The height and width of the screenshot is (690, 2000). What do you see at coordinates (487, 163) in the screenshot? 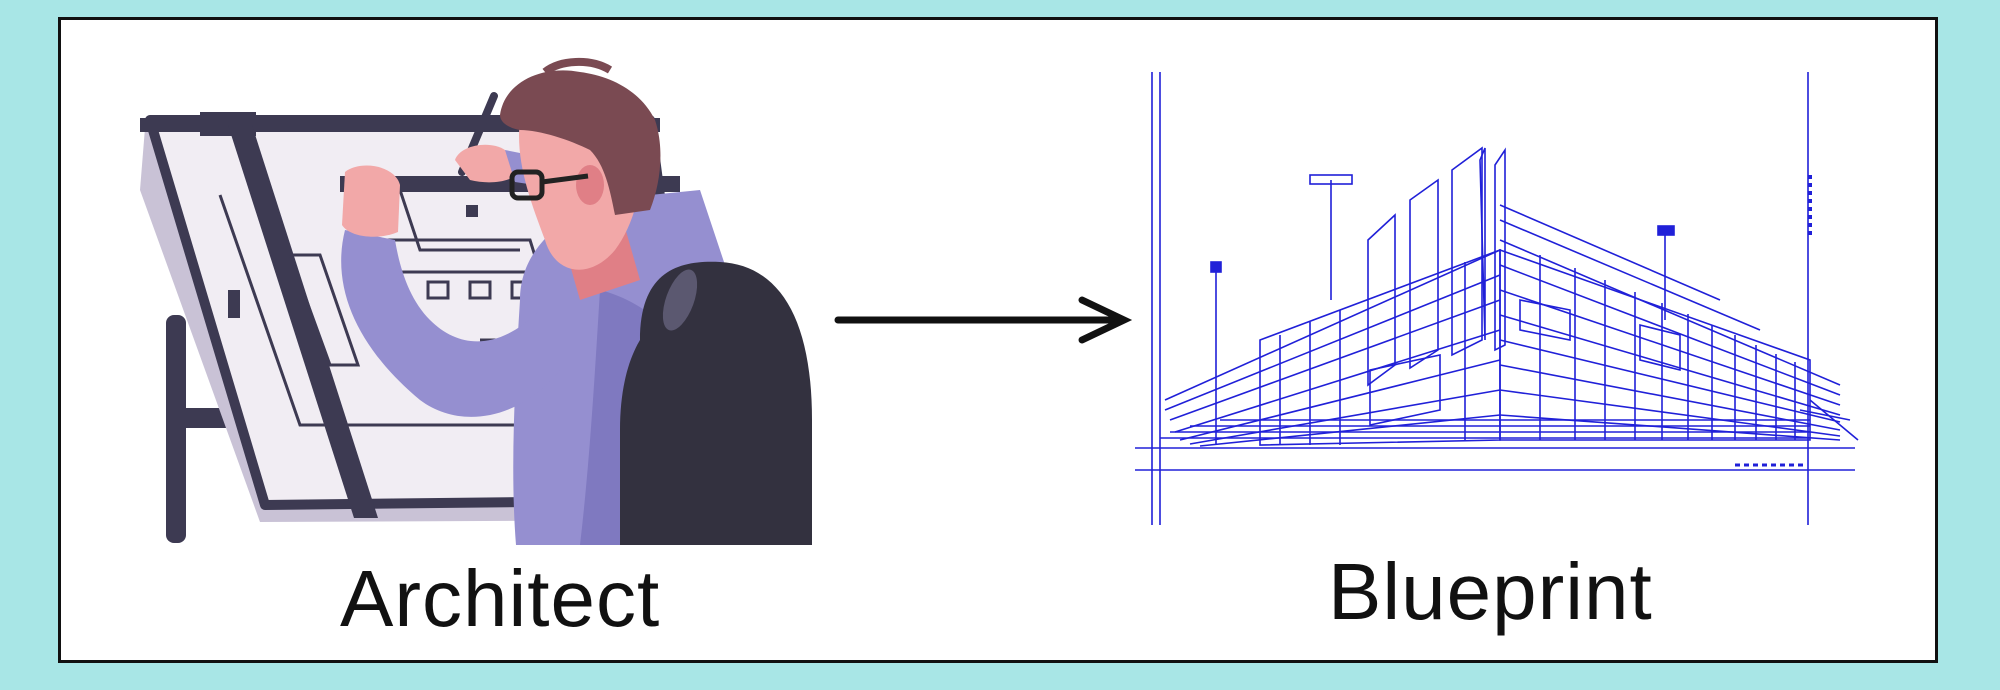
I see `architect-hand-right` at bounding box center [487, 163].